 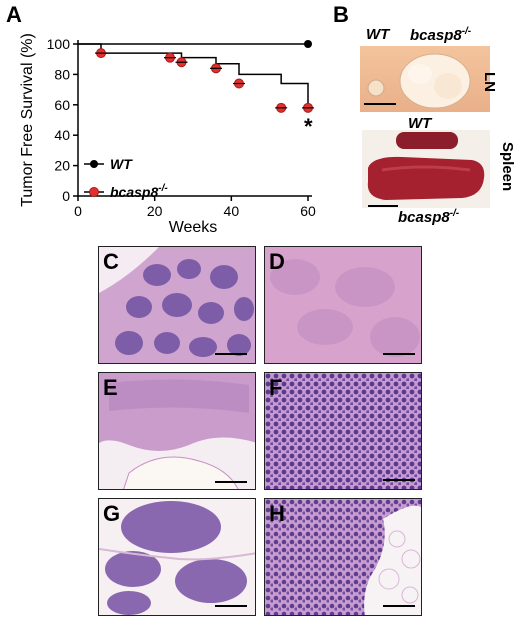 I want to click on x-tick-label: 60, so click(x=308, y=211).